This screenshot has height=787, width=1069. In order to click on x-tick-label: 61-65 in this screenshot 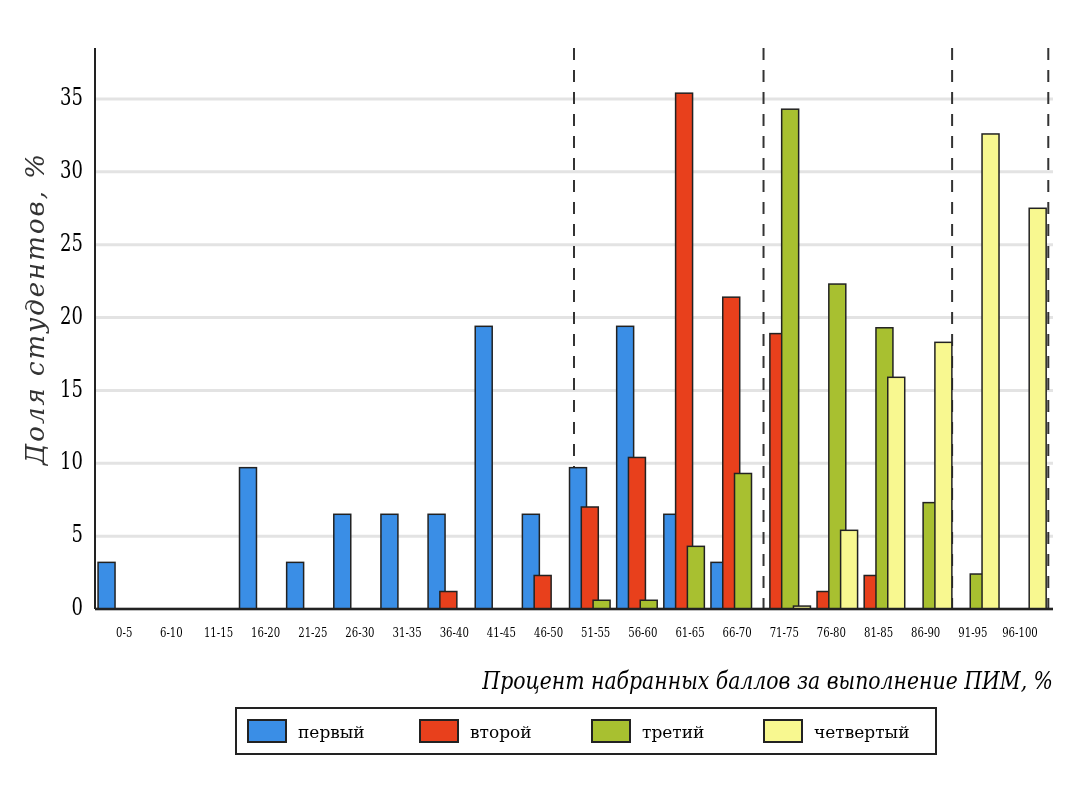, I will do `click(690, 632)`.